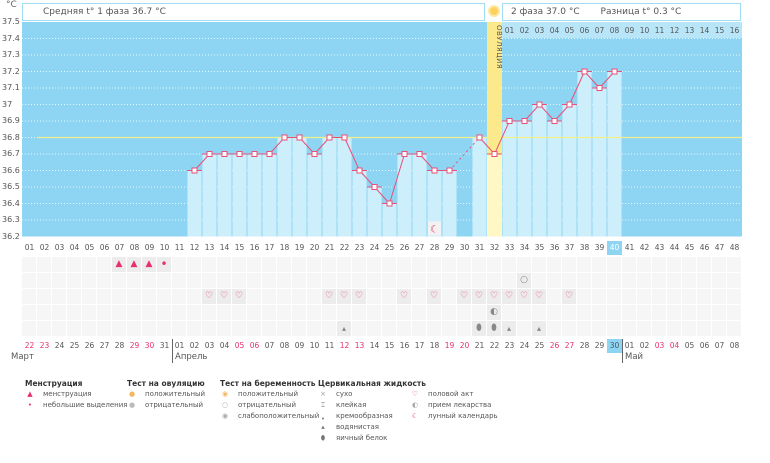  Describe the element at coordinates (344, 247) in the screenshot. I see `cycle-day-label: 22` at that location.